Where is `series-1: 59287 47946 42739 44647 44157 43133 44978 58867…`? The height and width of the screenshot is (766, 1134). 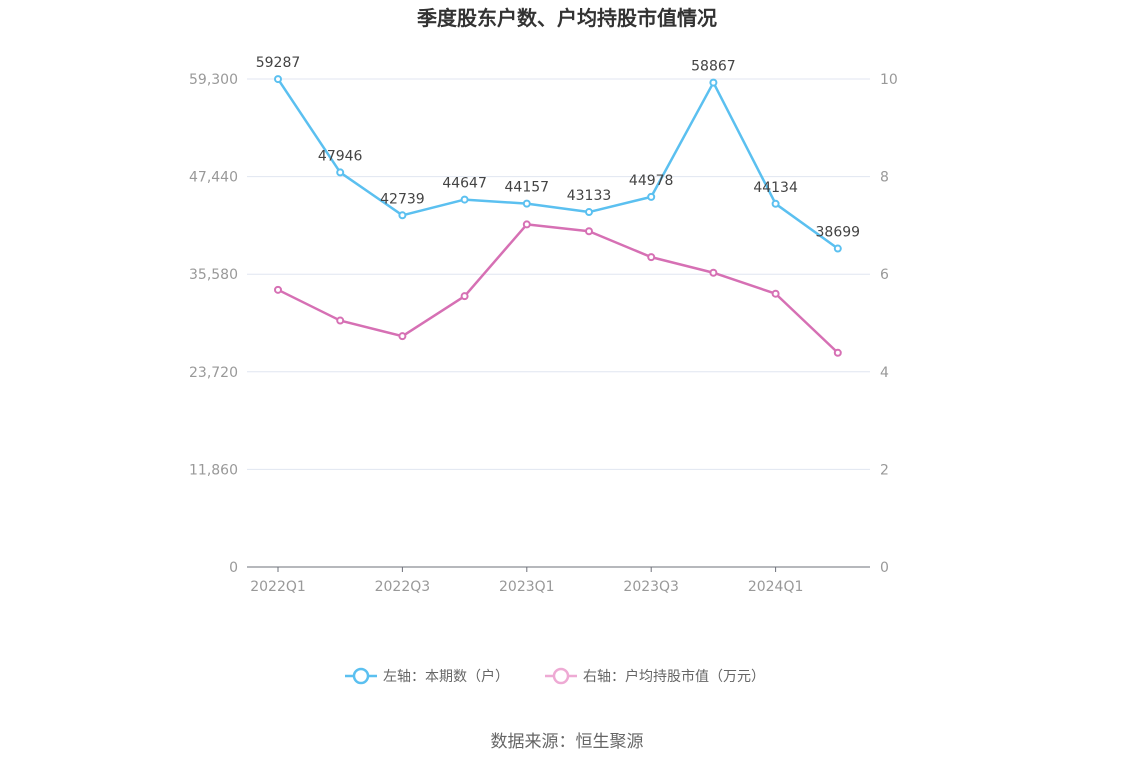 series-1: 59287 47946 42739 44647 44157 43133 44978 58867… is located at coordinates (558, 154).